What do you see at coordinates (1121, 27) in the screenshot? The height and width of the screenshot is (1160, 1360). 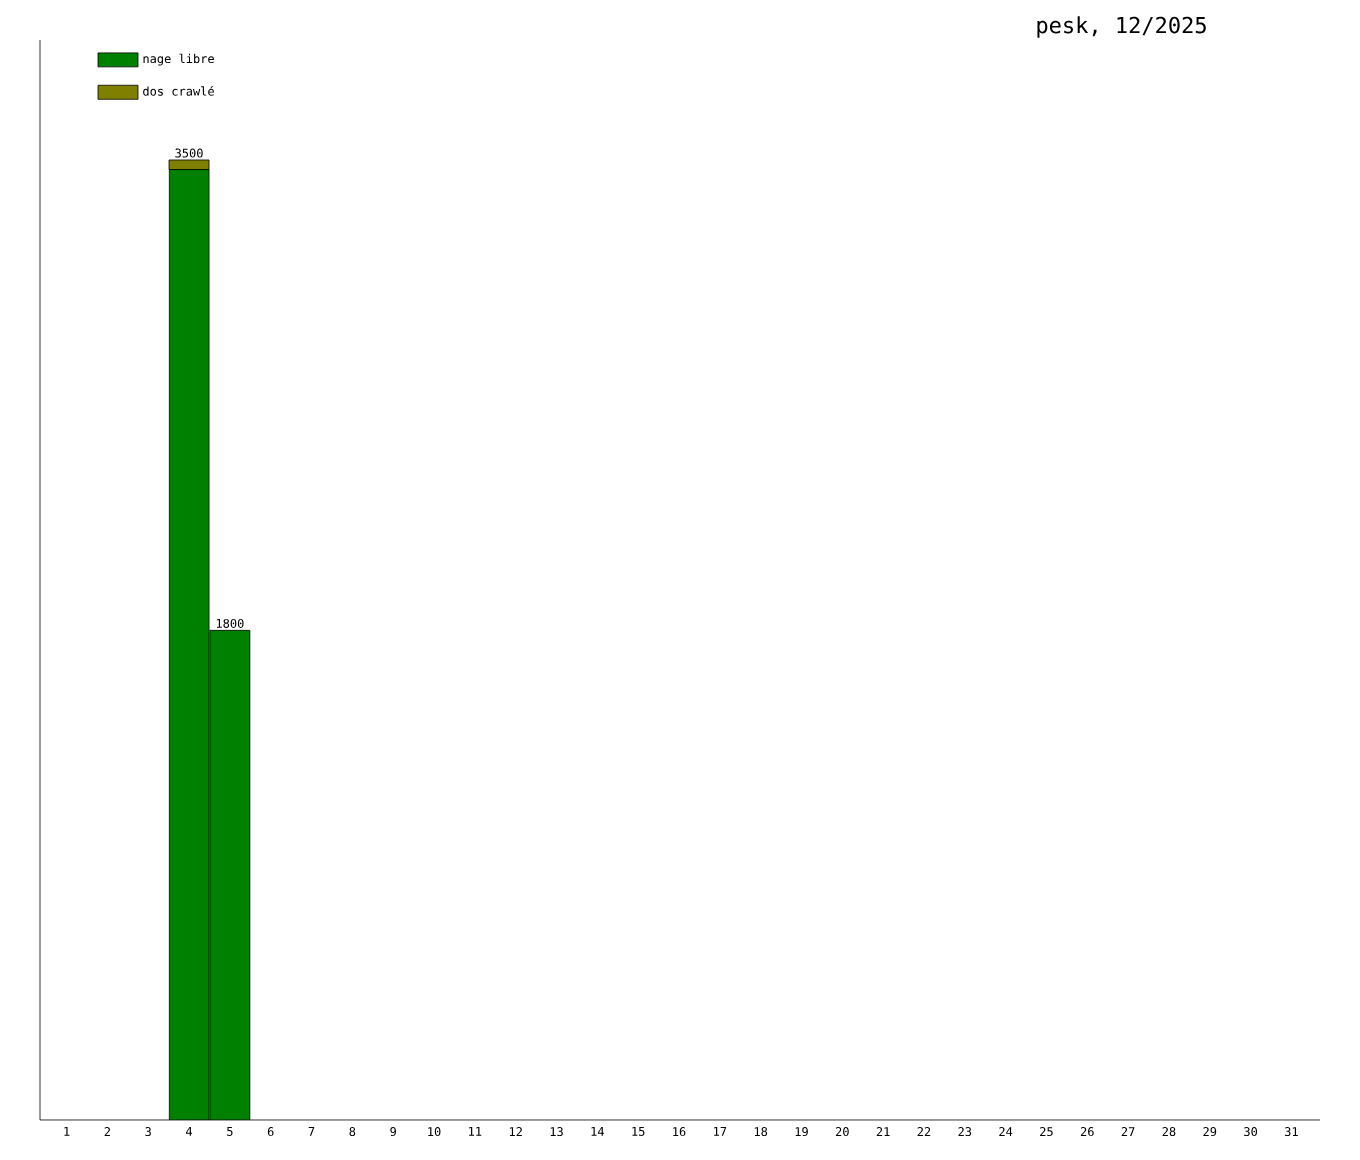 I see `chart-title: pesk, 12/2025` at bounding box center [1121, 27].